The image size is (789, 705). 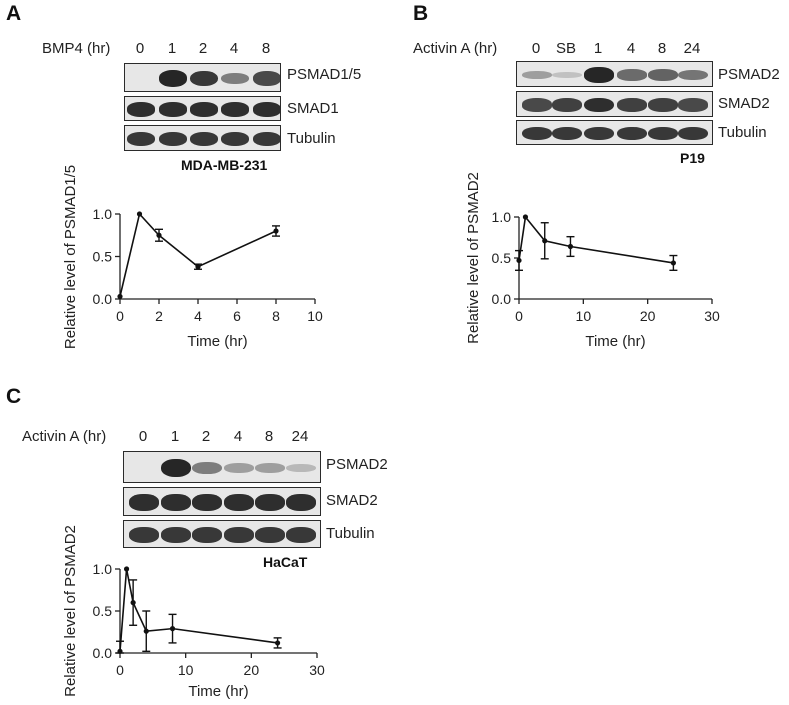 What do you see at coordinates (749, 74) in the screenshot?
I see `row-label-b-psmad2: PSMAD2` at bounding box center [749, 74].